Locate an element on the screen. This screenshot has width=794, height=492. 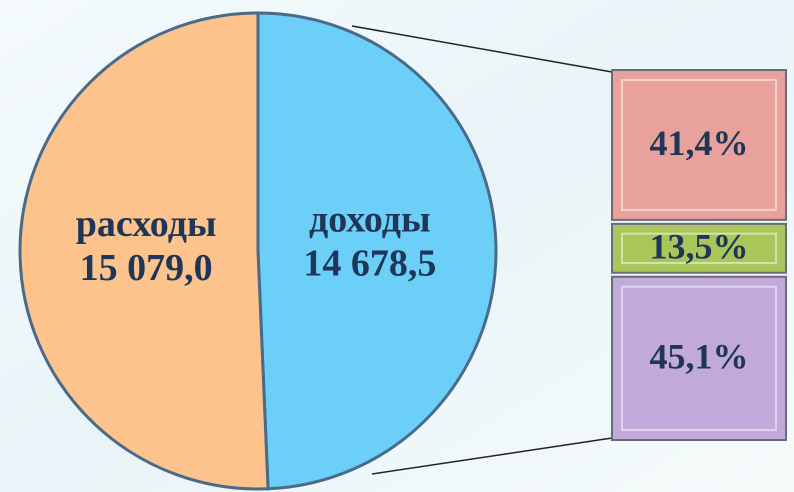
slice-label: доходы is located at coordinates (370, 219).